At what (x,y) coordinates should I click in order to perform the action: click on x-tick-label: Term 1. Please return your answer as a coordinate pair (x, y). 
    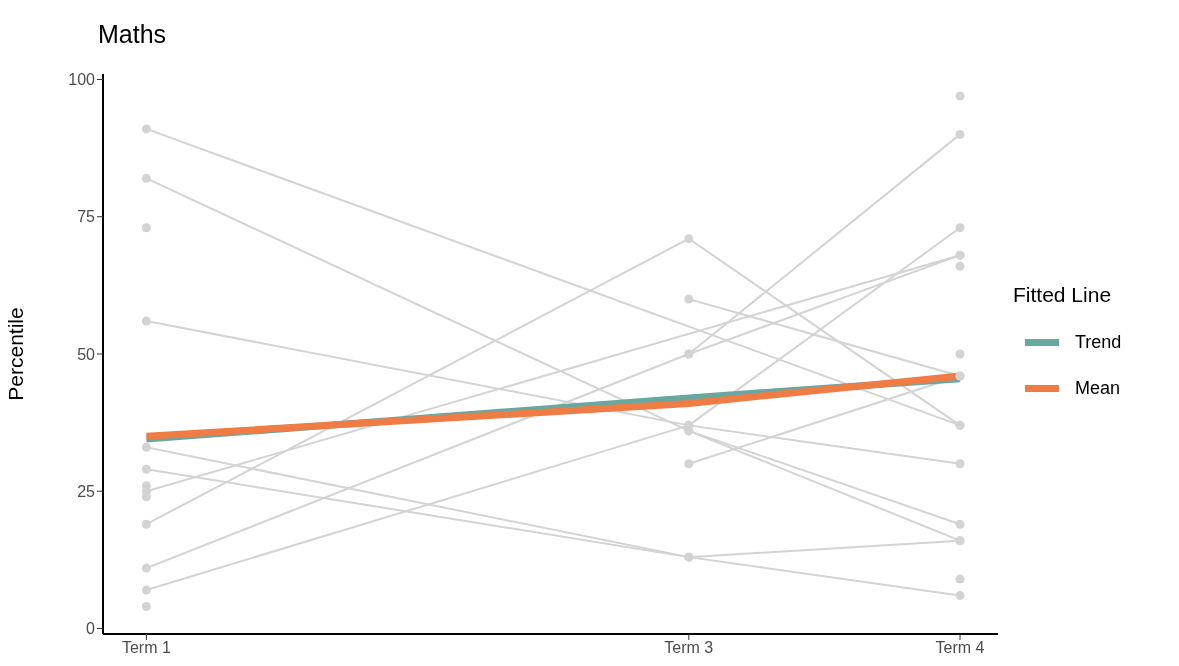
    Looking at the image, I should click on (146, 648).